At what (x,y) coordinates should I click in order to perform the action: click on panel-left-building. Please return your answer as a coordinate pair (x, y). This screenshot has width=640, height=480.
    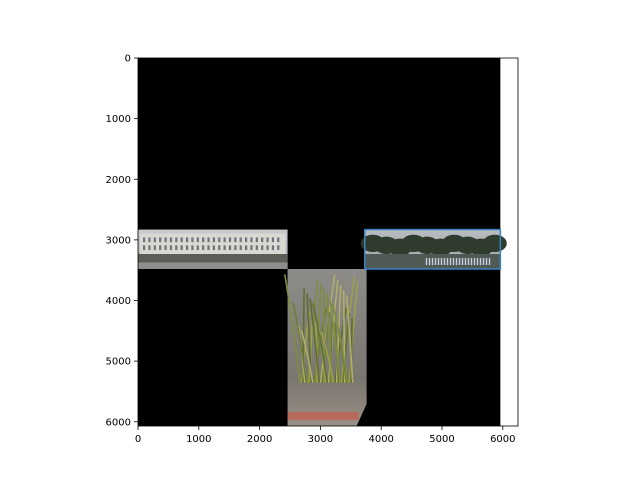
    Looking at the image, I should click on (213, 249).